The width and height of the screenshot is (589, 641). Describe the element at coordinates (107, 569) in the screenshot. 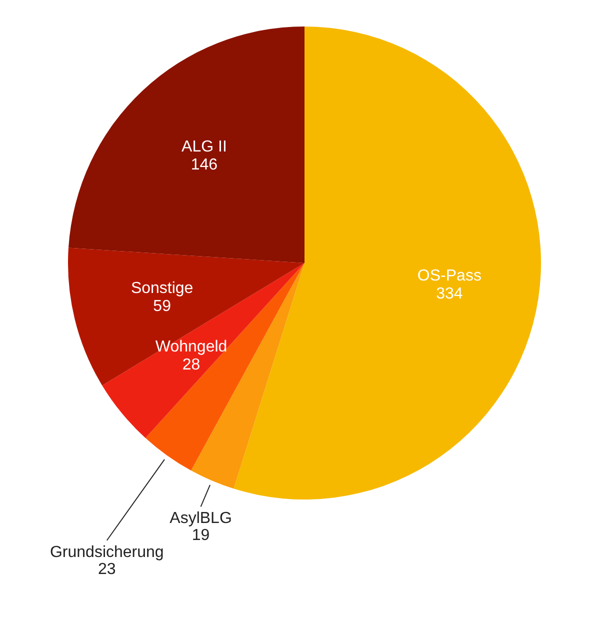

I see `data-label: 23` at that location.